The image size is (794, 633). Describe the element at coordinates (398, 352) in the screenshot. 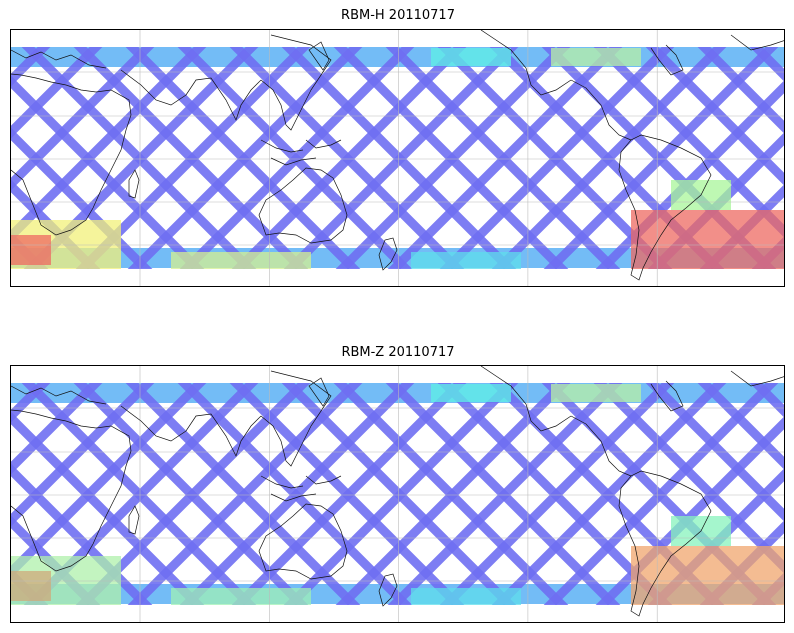

I see `panel-title-rbm-z: RBM-Z 20110717` at that location.